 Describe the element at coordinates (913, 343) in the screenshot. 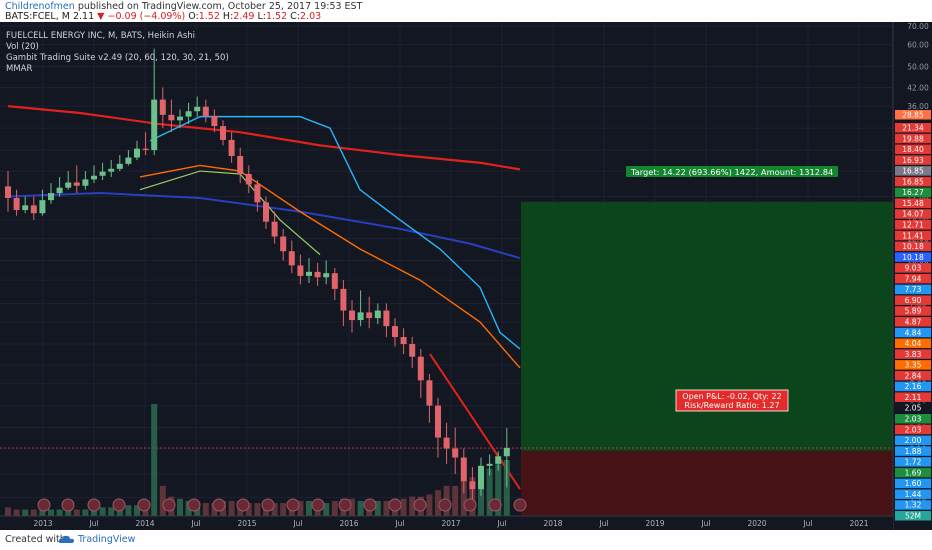

I see `price-label-21: 4.04` at that location.